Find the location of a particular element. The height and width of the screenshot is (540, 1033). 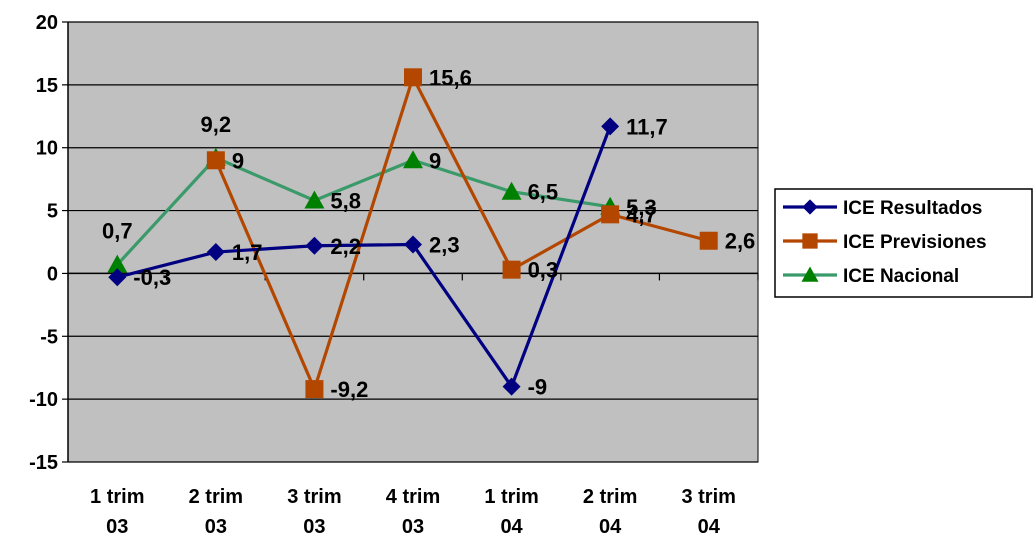

y-tick-label: 10 is located at coordinates (47, 149).